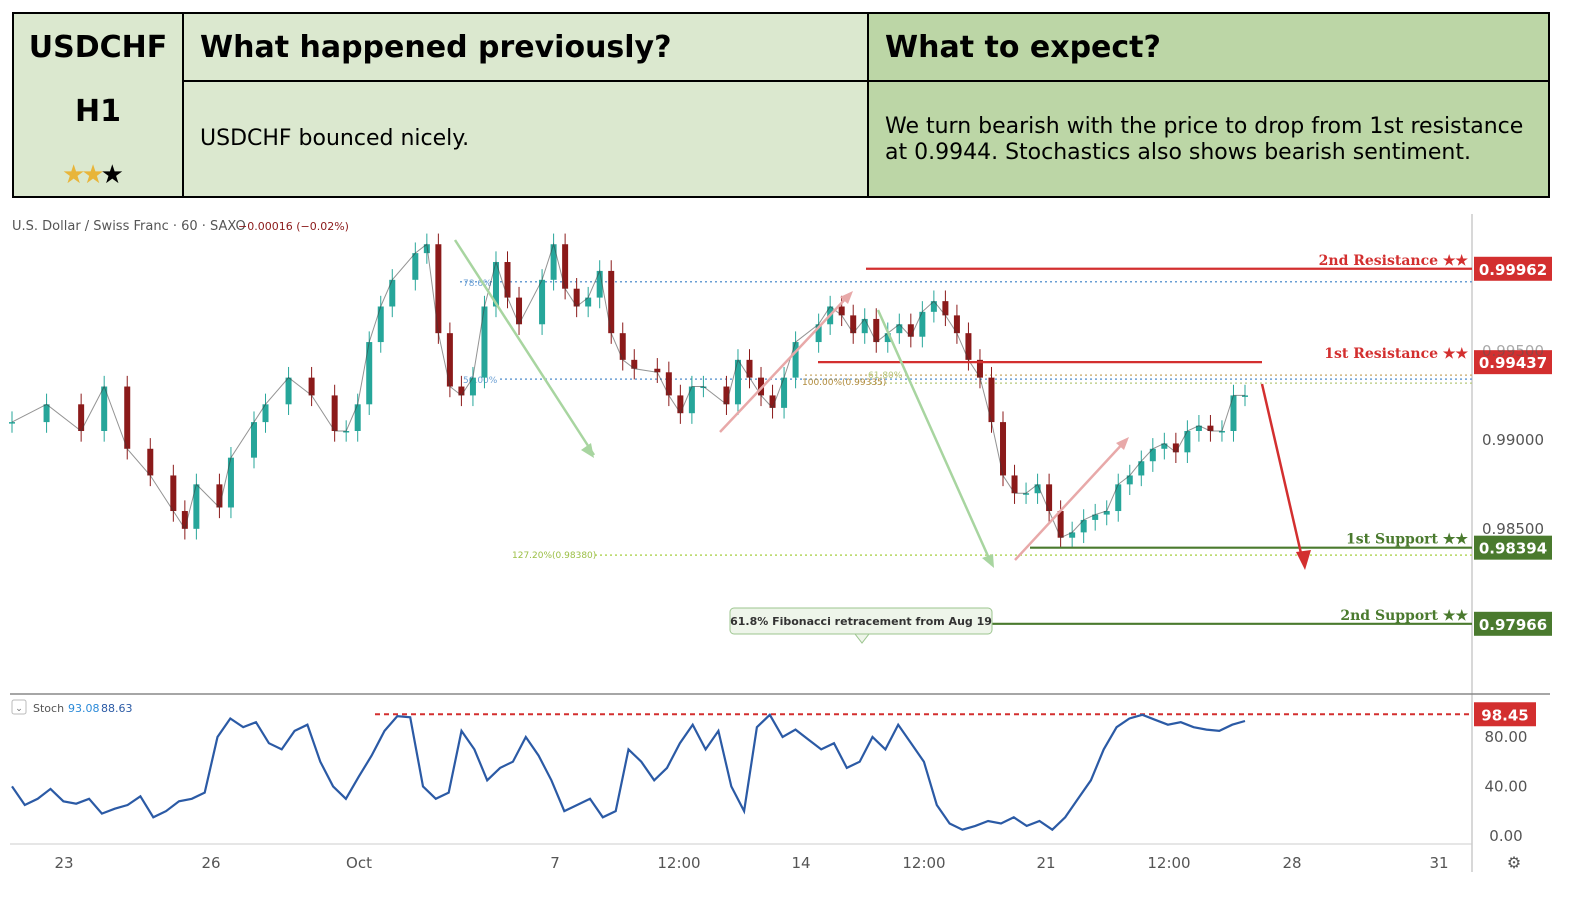 The height and width of the screenshot is (898, 1590). Describe the element at coordinates (117, 708) in the screenshot. I see `stoch-d-value: 88.63` at that location.